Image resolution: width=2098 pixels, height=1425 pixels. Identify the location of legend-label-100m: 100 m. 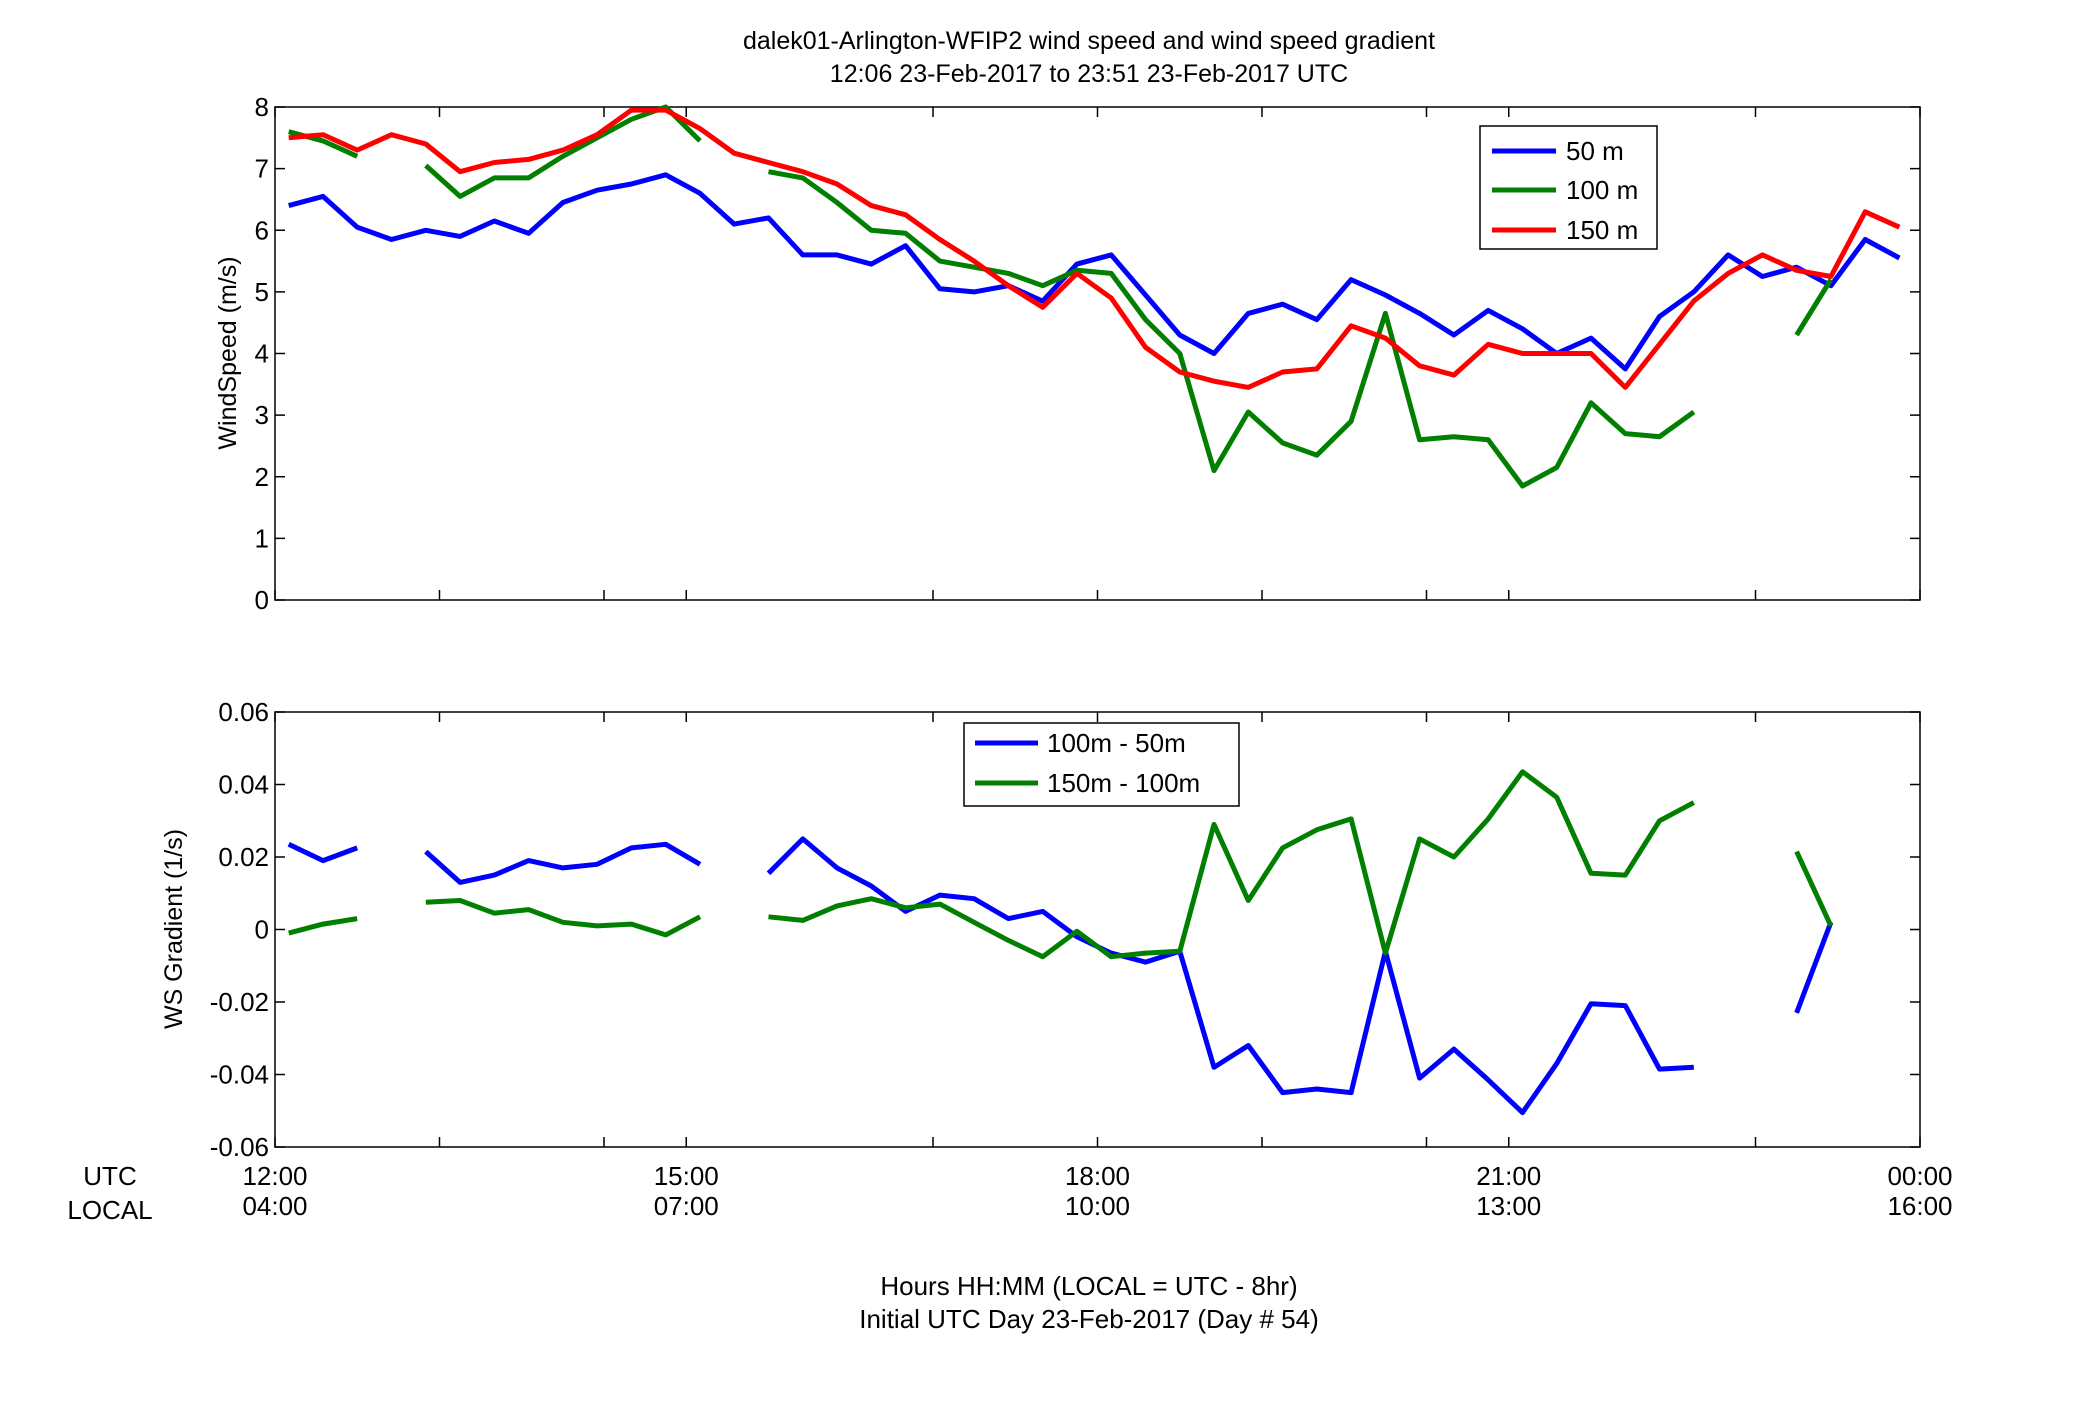
(1602, 190).